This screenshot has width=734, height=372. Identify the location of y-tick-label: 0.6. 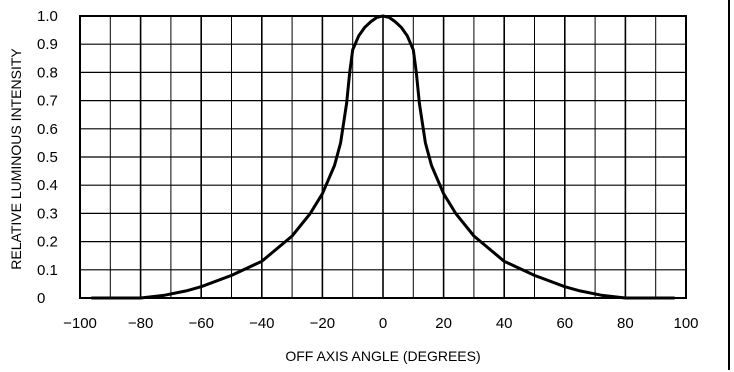
(47, 129).